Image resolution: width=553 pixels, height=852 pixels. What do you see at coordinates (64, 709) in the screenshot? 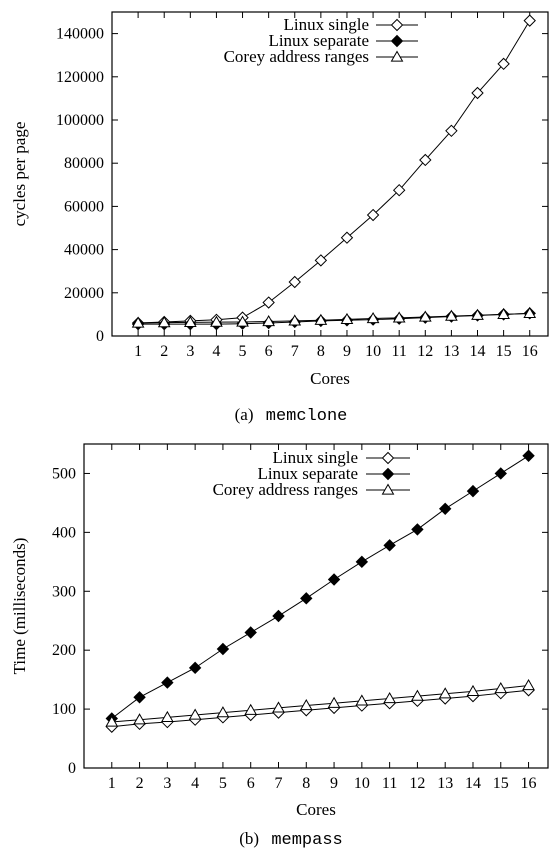
I see `y-tick-label: 100` at bounding box center [64, 709].